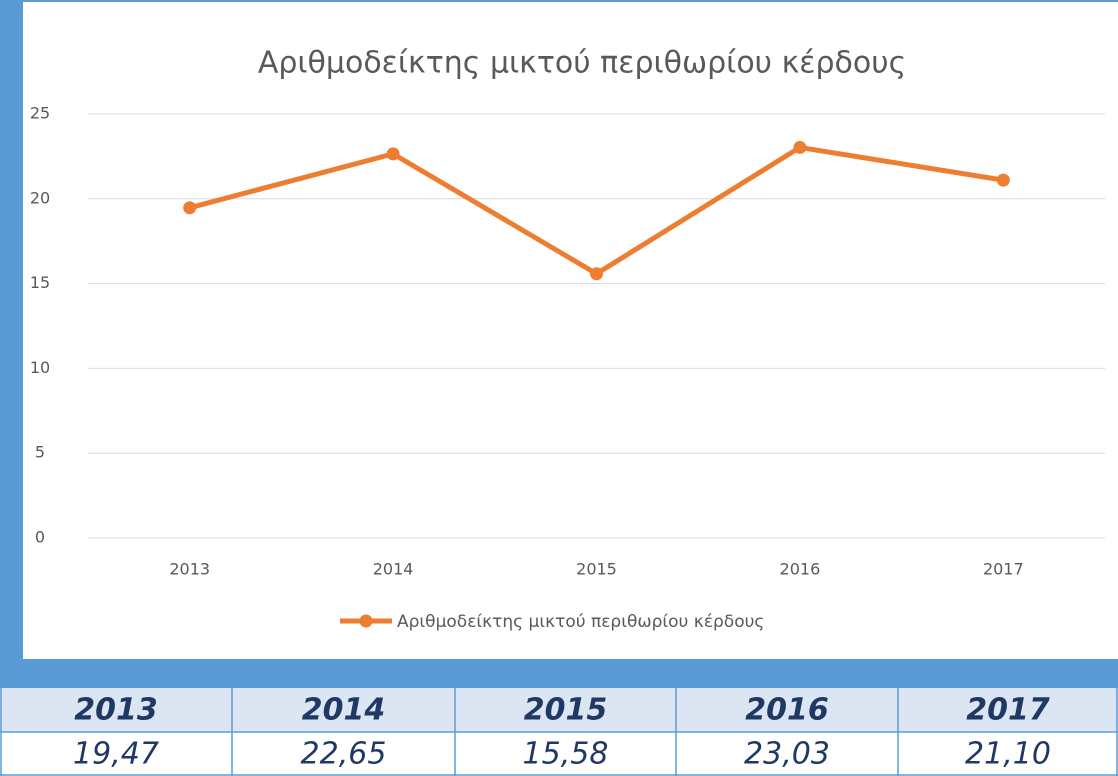 Image resolution: width=1118 pixels, height=776 pixels. I want to click on table-header-cell: 2015, so click(566, 710).